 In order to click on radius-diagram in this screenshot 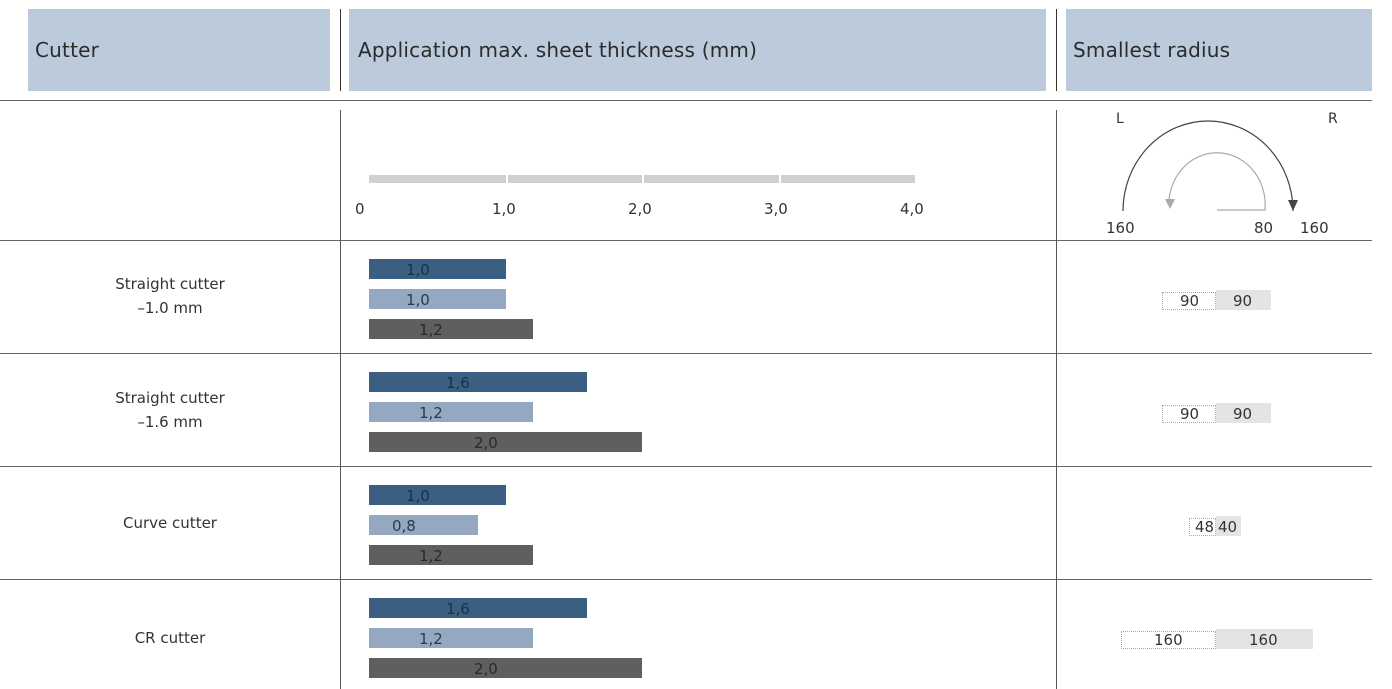, I will do `click(1210, 166)`.